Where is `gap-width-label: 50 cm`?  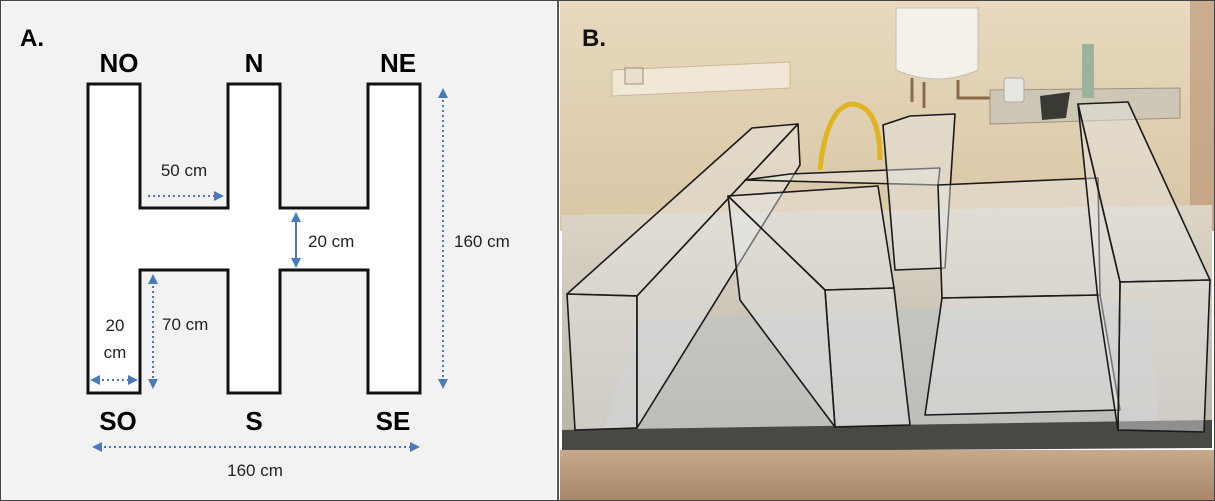
gap-width-label: 50 cm is located at coordinates (184, 170).